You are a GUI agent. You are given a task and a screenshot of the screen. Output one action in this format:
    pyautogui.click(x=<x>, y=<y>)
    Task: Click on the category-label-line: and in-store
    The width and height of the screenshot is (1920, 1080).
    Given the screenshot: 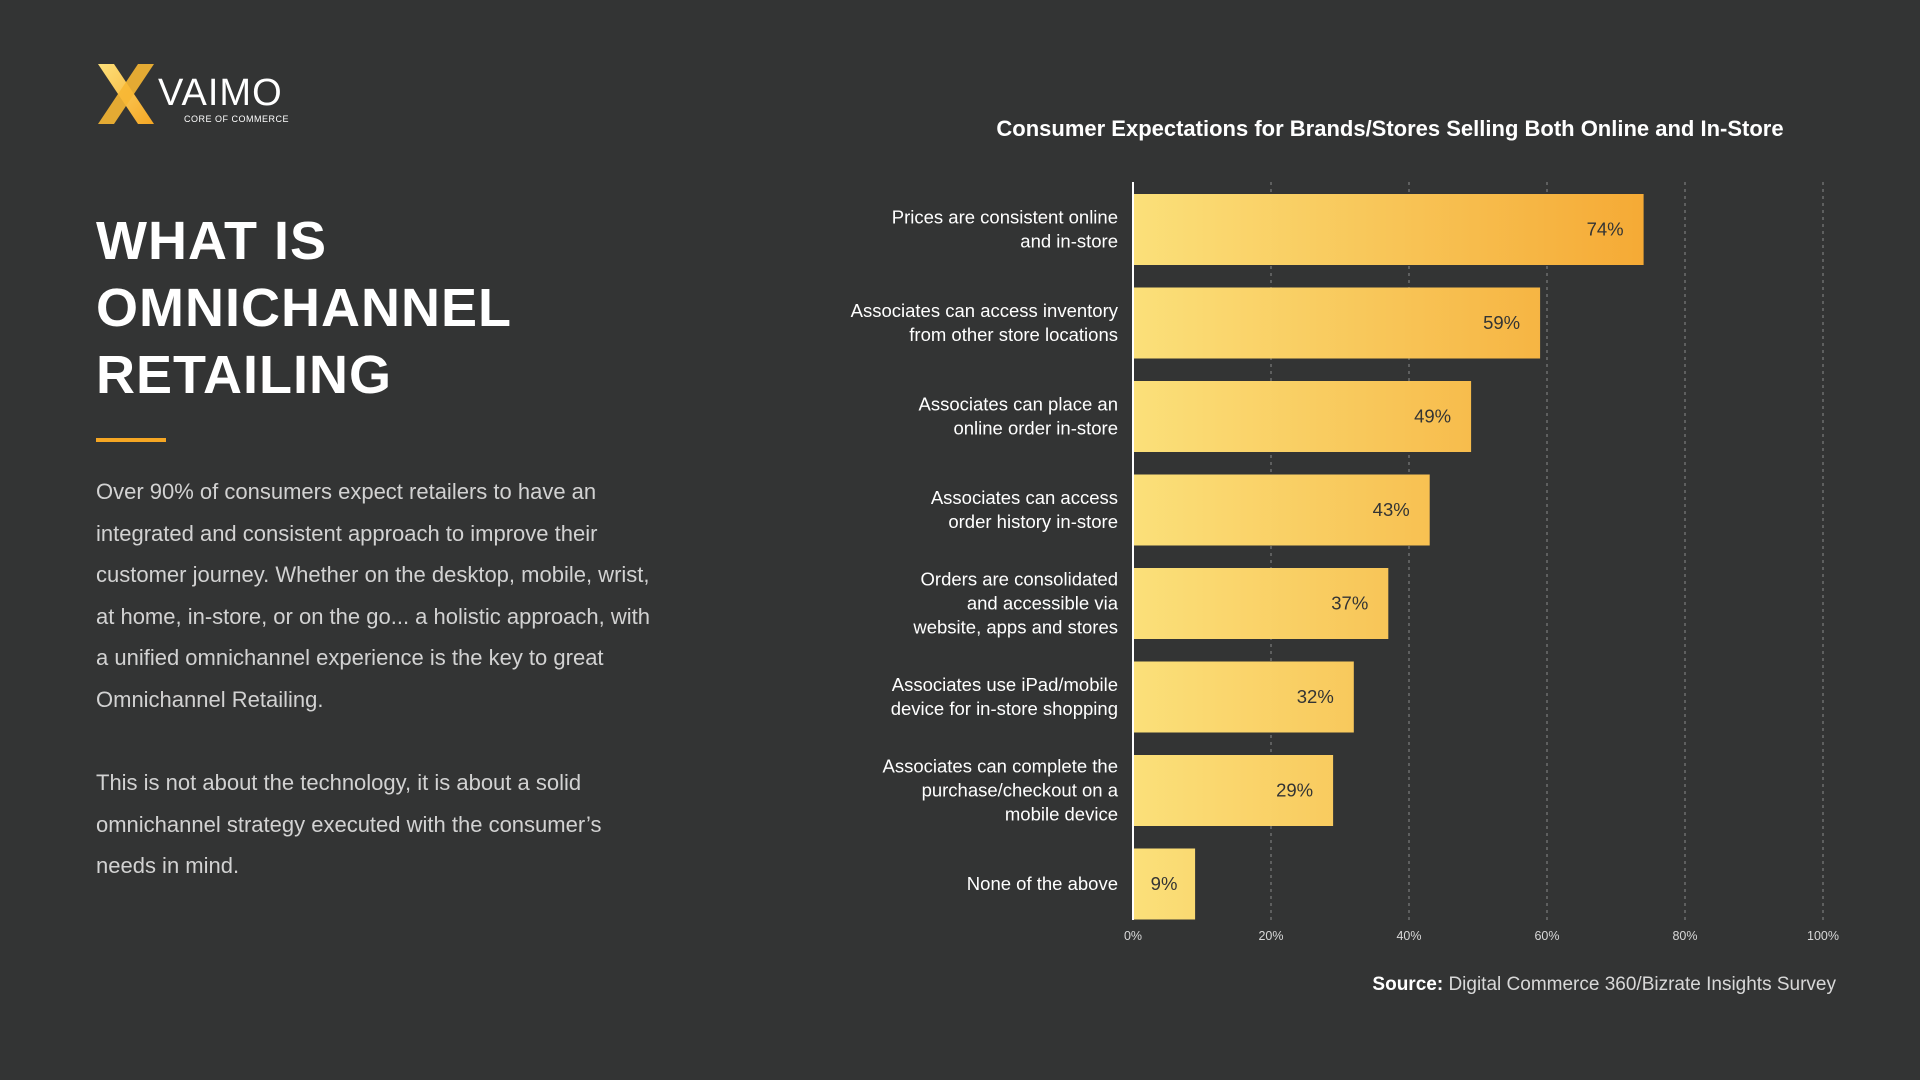 What is the action you would take?
    pyautogui.click(x=1069, y=241)
    